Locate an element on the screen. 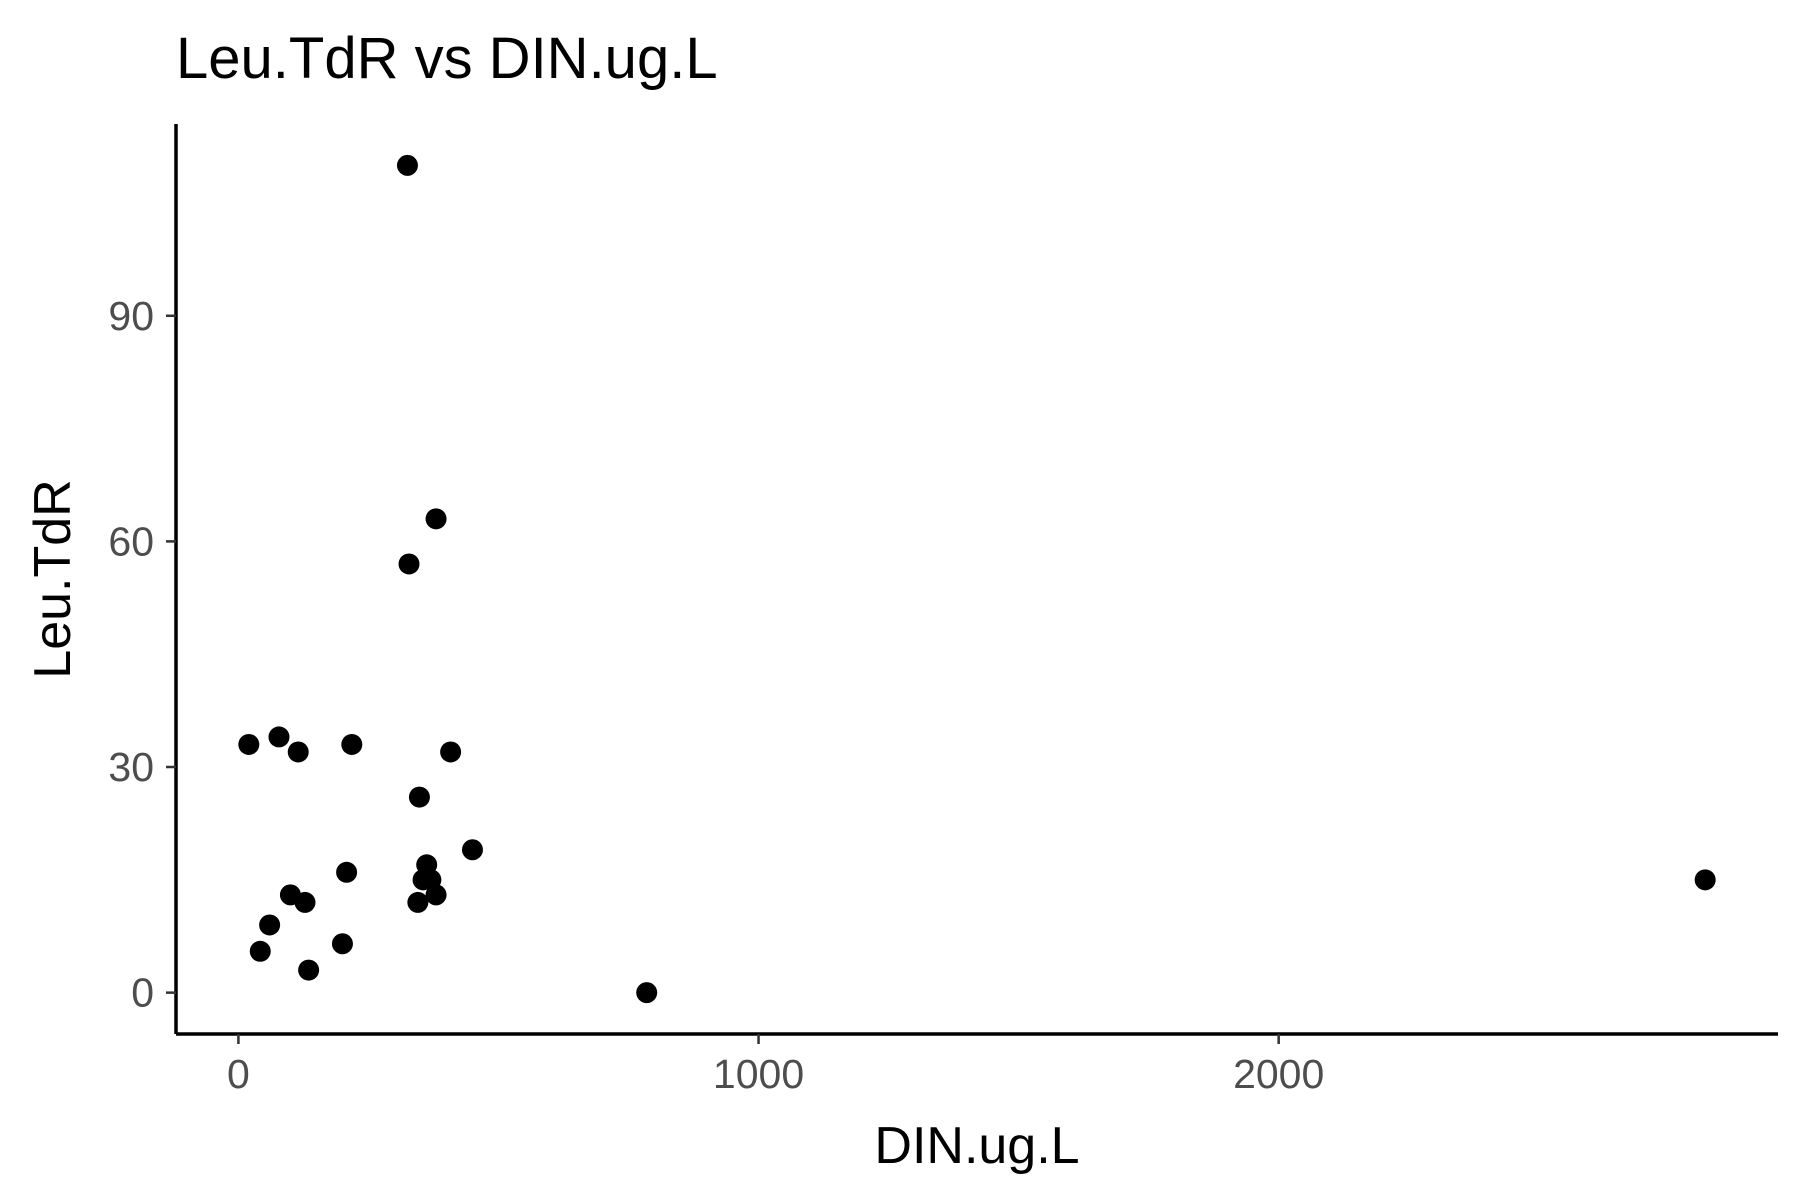 The height and width of the screenshot is (1200, 1800). y-tick-label: 60 is located at coordinates (131, 541).